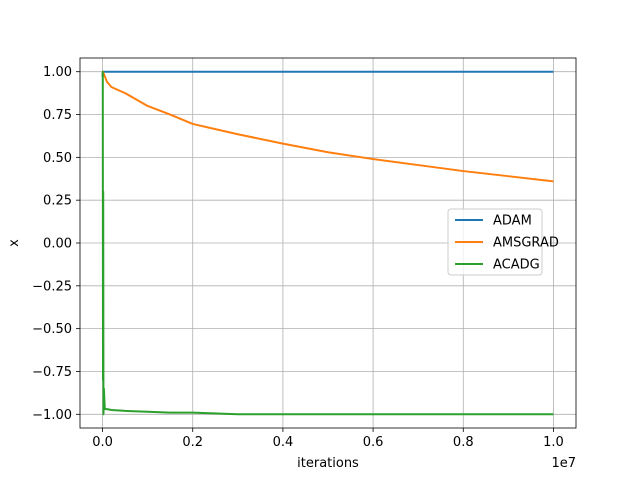  I want to click on y-tick-label: 0.00, so click(57, 244).